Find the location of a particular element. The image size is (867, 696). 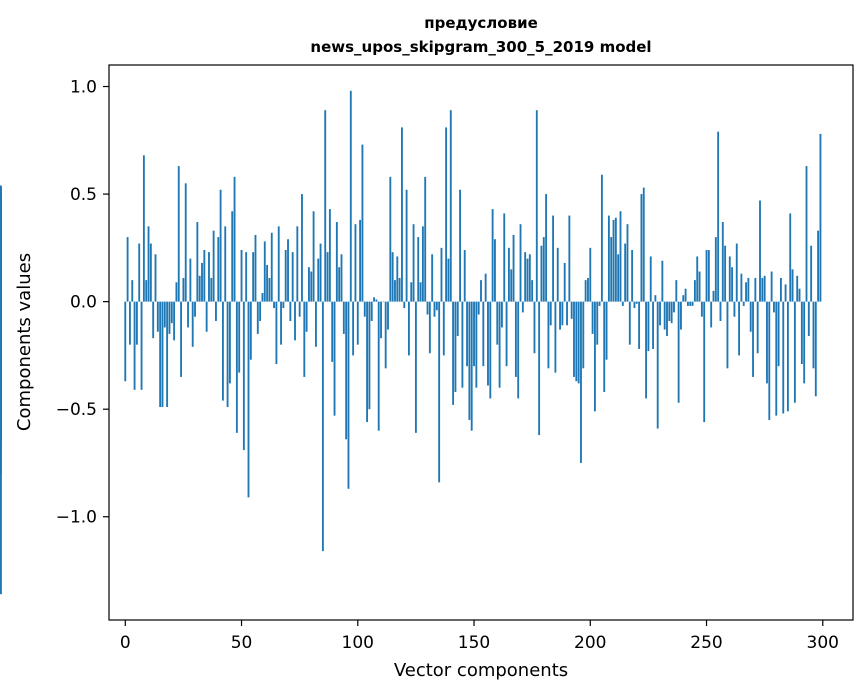

bar-undefined is located at coordinates (1, 303).